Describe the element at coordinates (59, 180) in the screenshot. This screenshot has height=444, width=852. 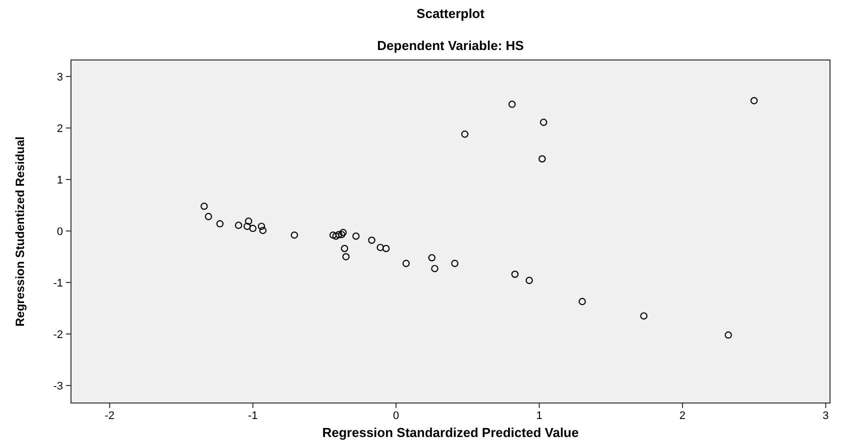
I see `y-tick-label: 1` at that location.